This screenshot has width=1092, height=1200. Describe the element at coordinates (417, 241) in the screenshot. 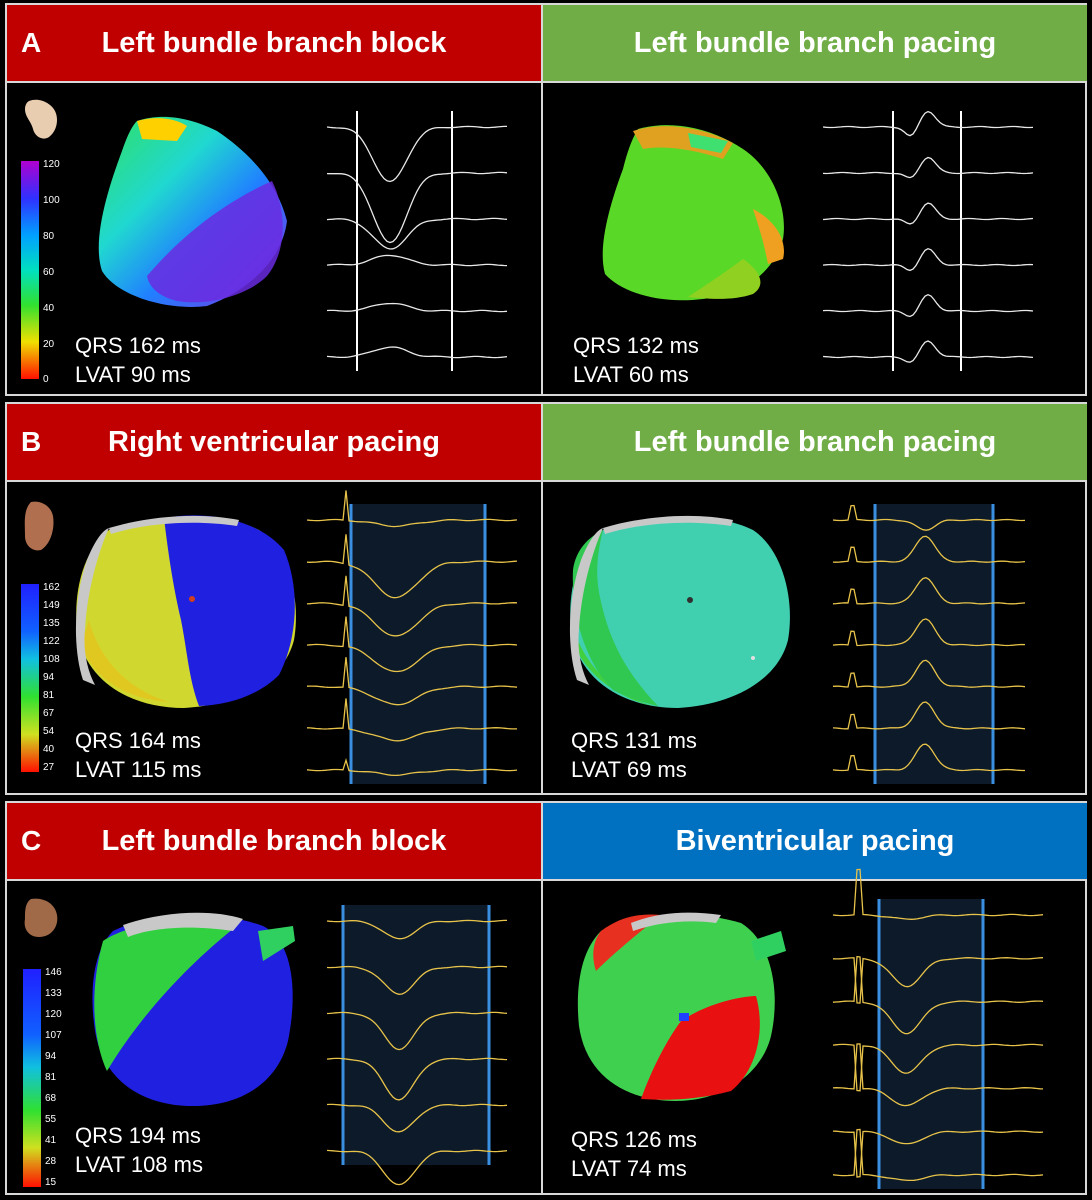

I see `lbbb-ecg-traces` at that location.